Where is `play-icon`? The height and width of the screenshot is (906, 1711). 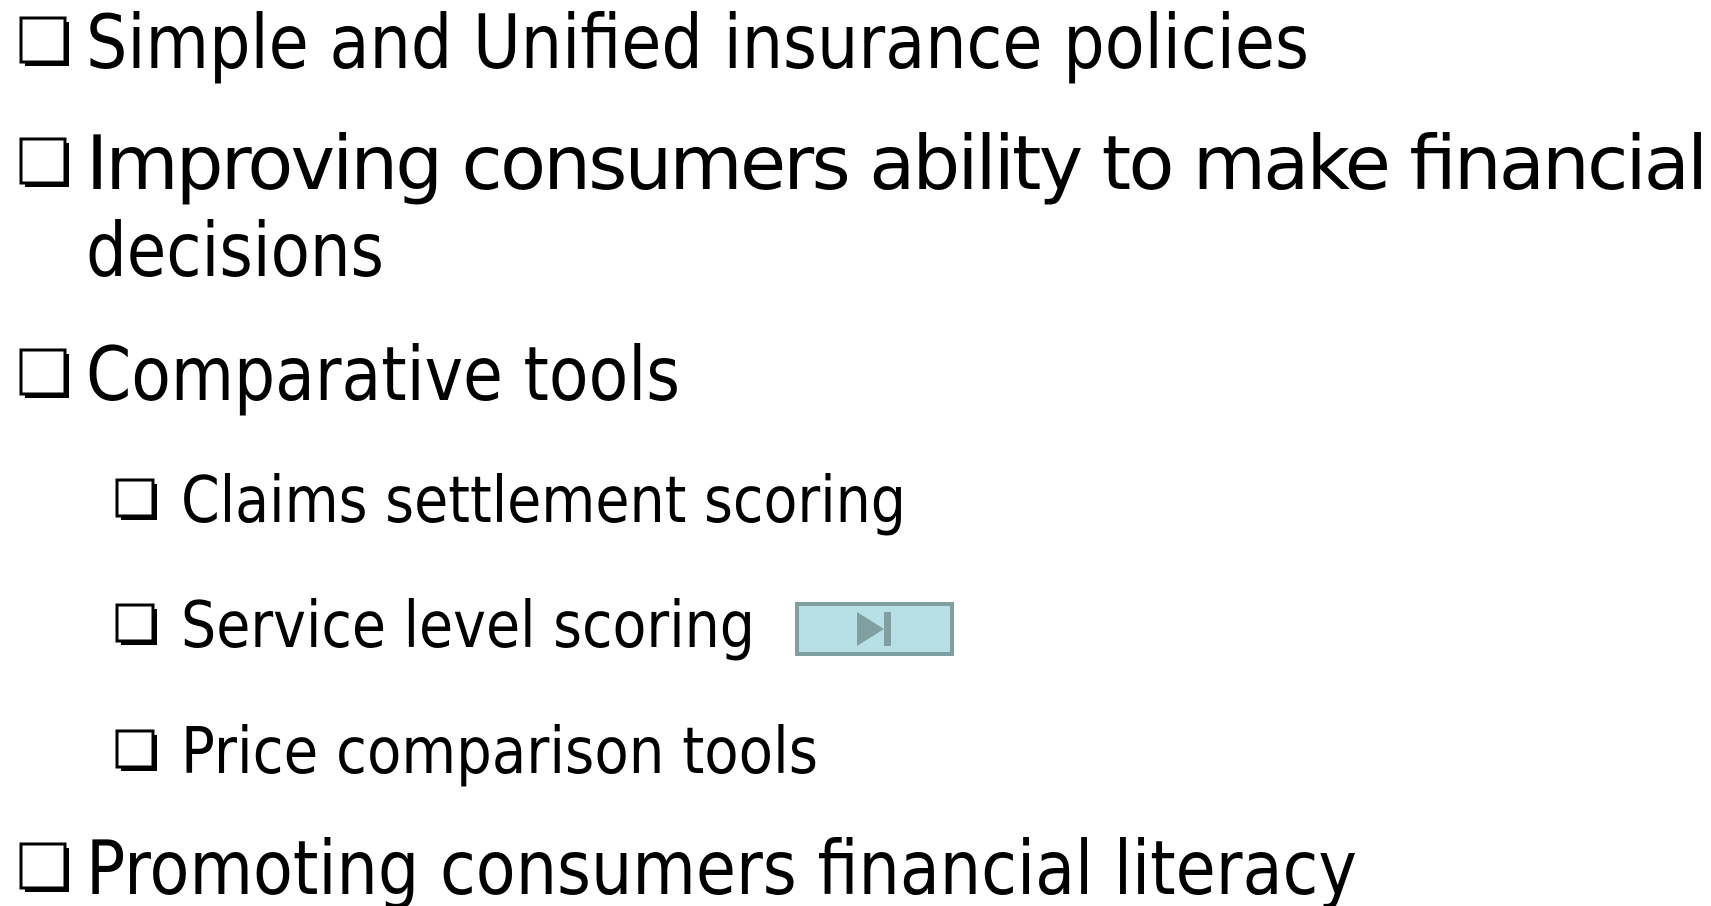
play-icon is located at coordinates (870, 629).